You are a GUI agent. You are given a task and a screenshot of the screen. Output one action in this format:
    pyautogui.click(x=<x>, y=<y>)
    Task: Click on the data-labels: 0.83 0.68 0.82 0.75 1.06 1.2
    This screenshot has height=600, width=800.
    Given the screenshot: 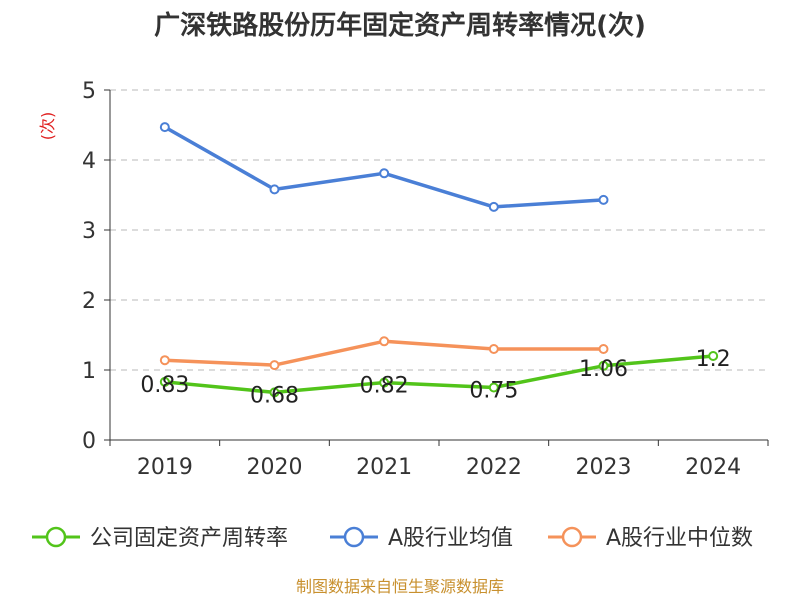 What is the action you would take?
    pyautogui.click(x=435, y=377)
    